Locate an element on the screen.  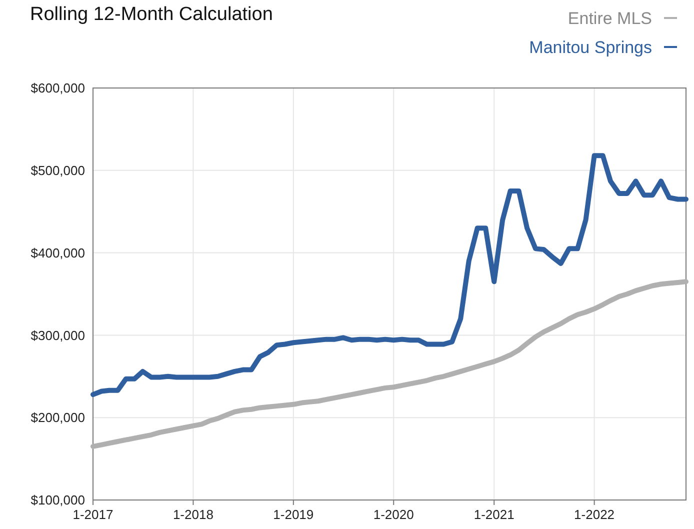
y-tick-label: $200,000 is located at coordinates (57, 418).